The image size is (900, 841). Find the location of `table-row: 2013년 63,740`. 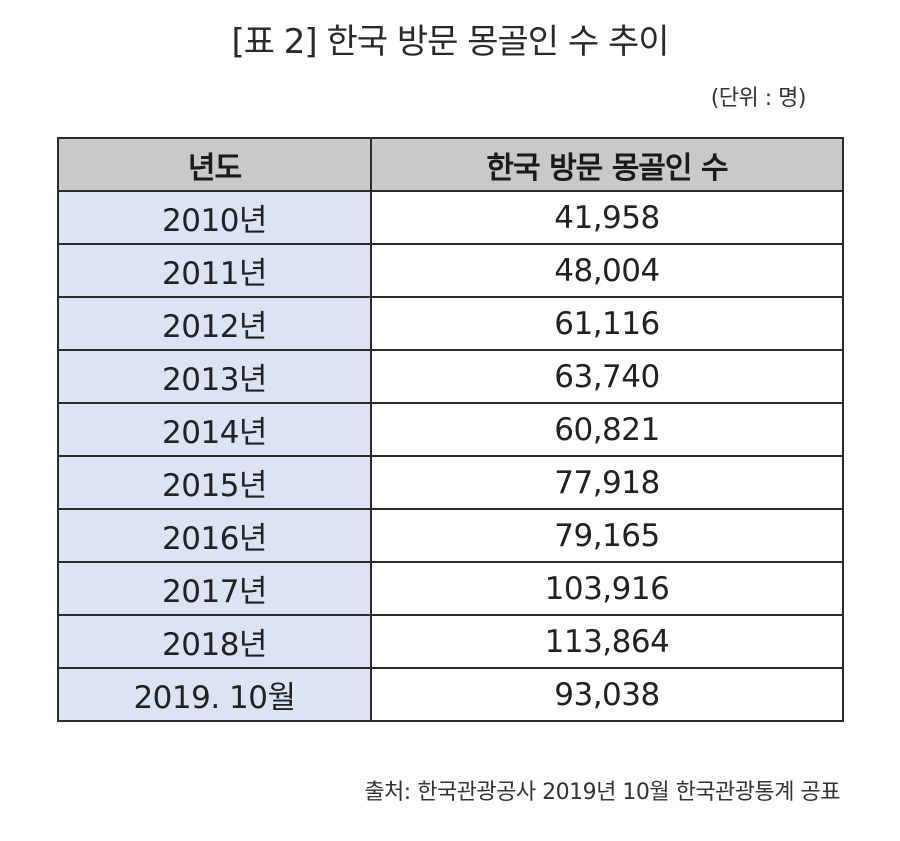

table-row: 2013년 63,740 is located at coordinates (450, 376).